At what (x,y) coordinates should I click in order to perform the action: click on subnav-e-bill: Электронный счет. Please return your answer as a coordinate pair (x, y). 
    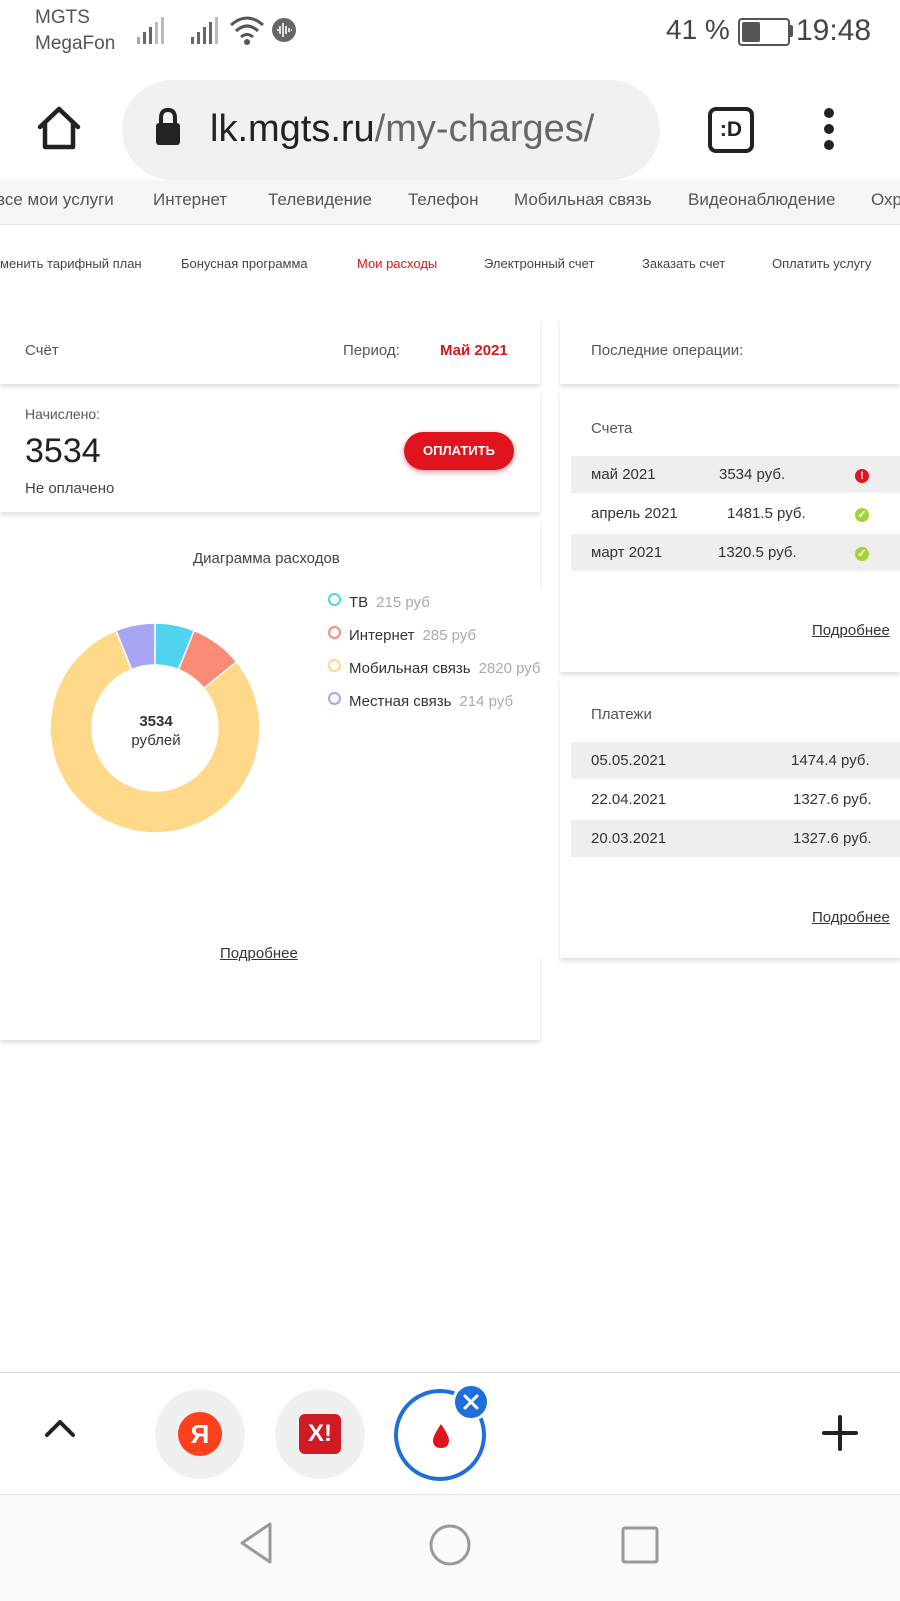
    Looking at the image, I should click on (539, 263).